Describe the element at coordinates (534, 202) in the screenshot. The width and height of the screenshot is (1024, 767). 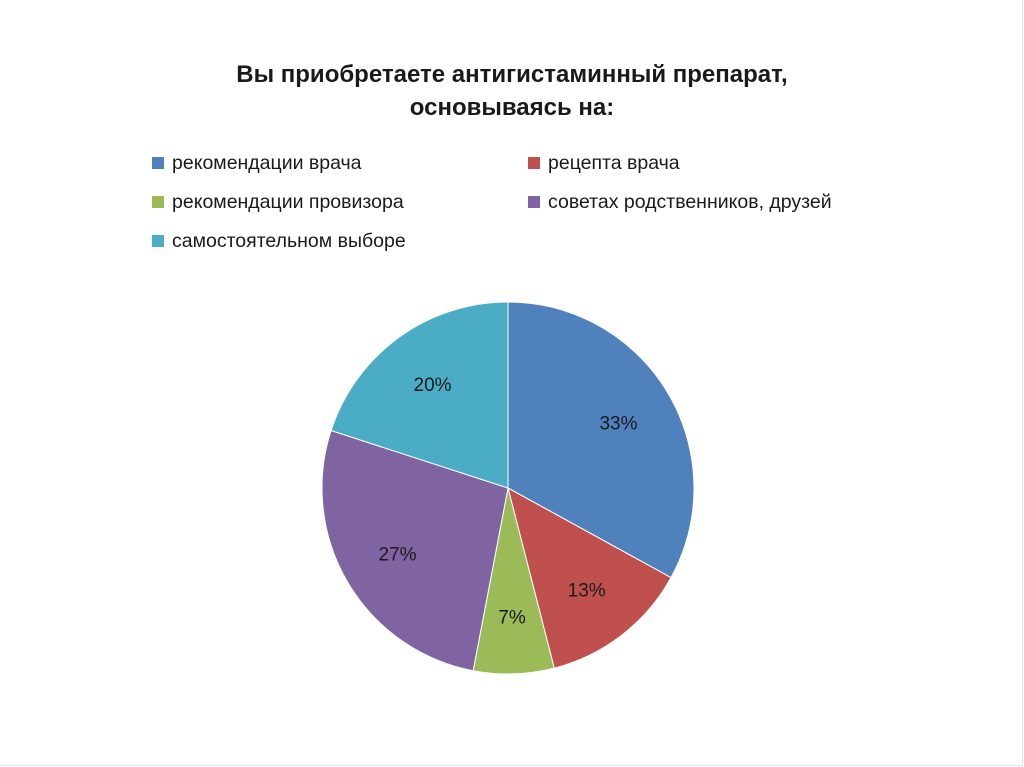
I see `legend-swatch-relatives-advice` at that location.